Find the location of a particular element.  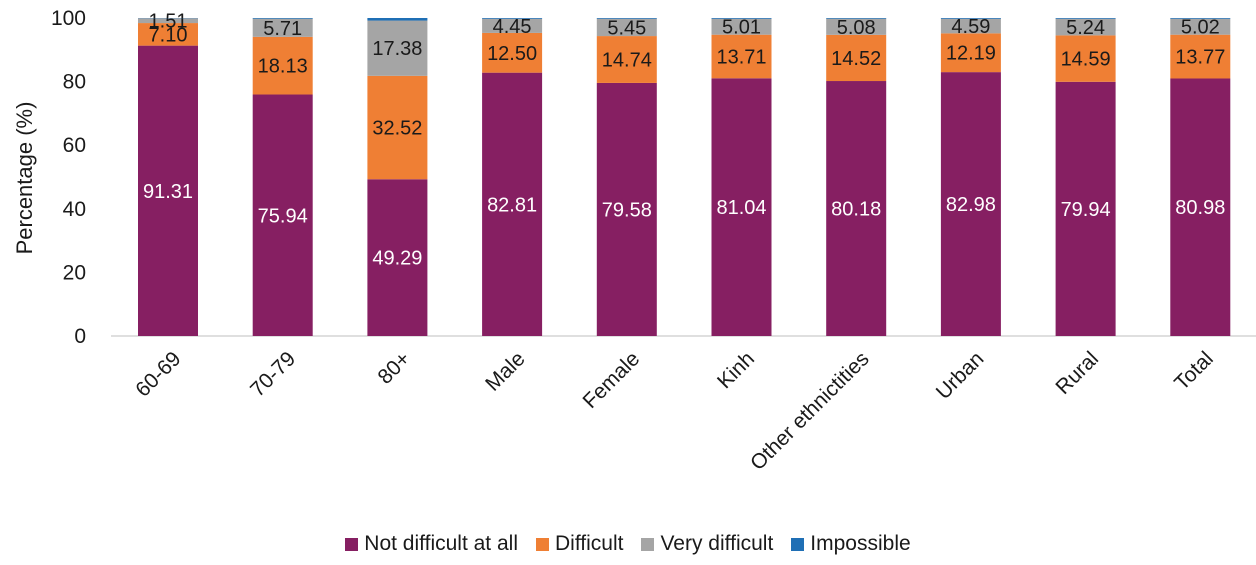

data-label: 82.81 is located at coordinates (512, 205).